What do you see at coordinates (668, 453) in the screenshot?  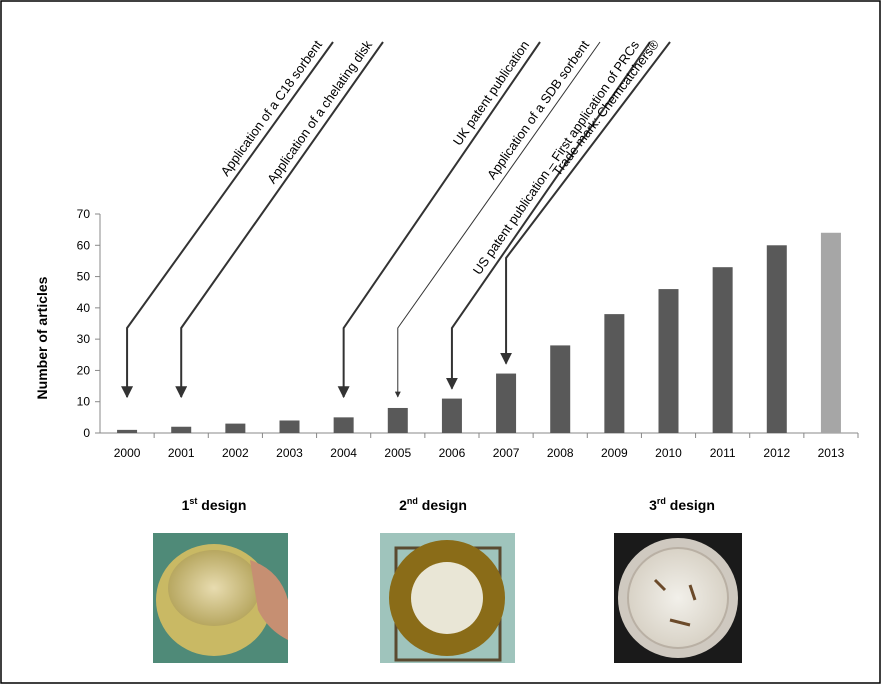 I see `x-tick-label: 2010` at bounding box center [668, 453].